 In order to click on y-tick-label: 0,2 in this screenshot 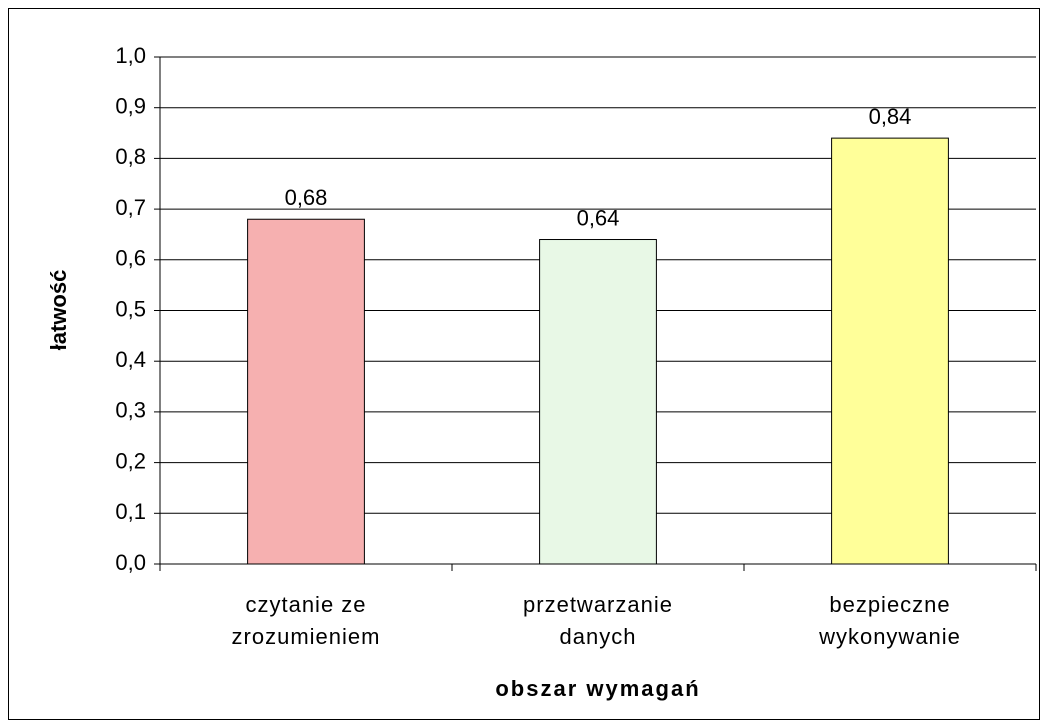, I will do `click(130, 460)`.